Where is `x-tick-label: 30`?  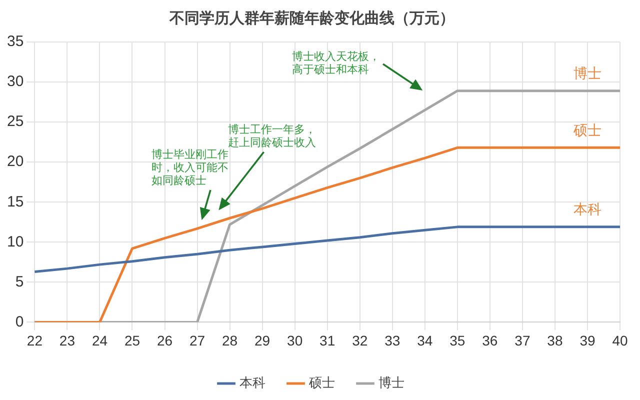 x-tick-label: 30 is located at coordinates (295, 340).